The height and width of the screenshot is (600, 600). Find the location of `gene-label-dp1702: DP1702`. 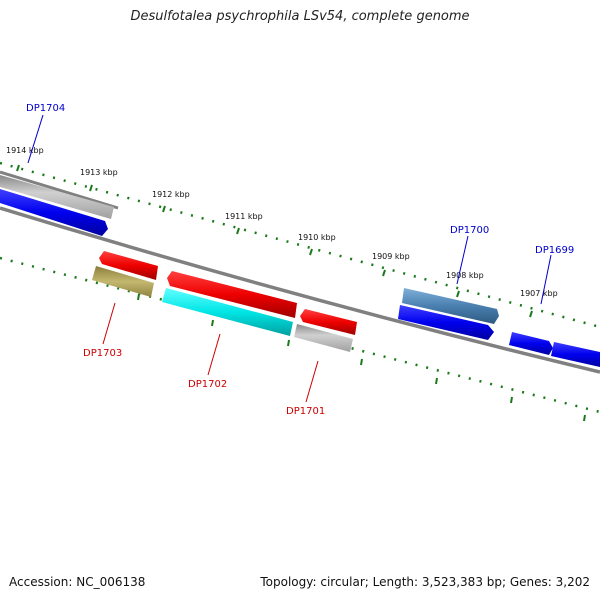

gene-label-dp1702: DP1702 is located at coordinates (207, 384).